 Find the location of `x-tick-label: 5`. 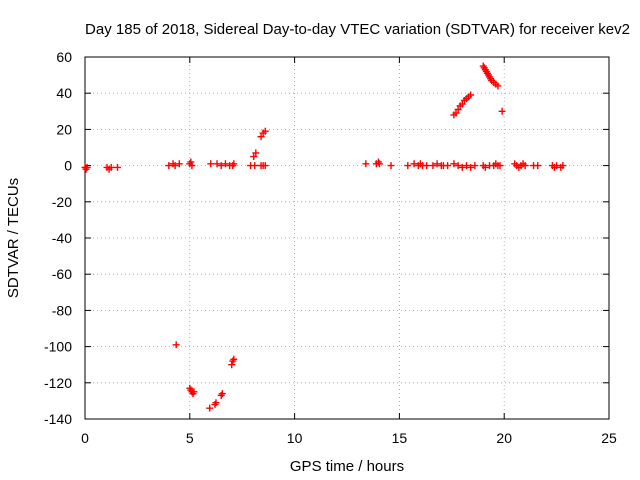

x-tick-label: 5 is located at coordinates (190, 438).